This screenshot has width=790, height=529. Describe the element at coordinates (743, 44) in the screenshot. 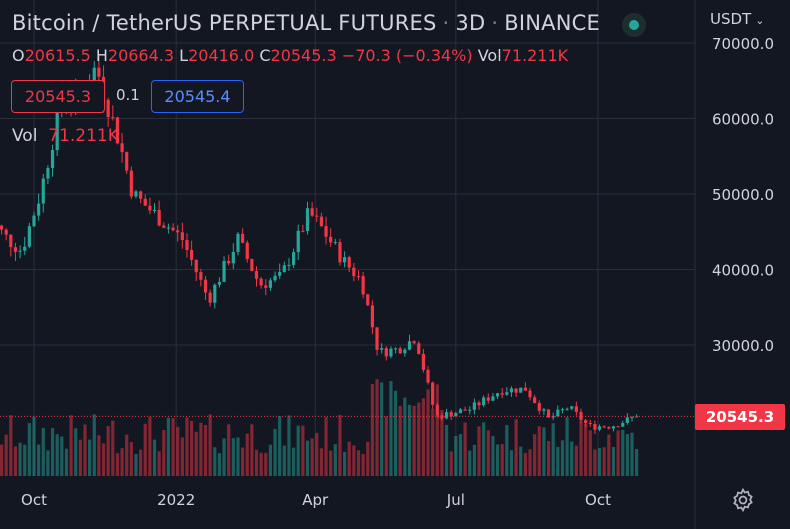

I see `price-tick-label: 70000.0` at that location.